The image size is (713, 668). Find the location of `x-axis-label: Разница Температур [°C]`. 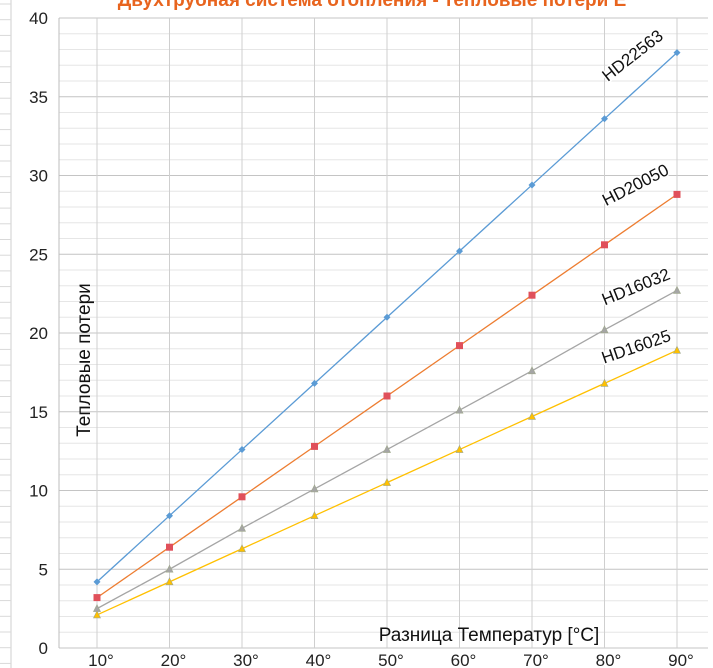

x-axis-label: Разница Температур [°C] is located at coordinates (489, 635).